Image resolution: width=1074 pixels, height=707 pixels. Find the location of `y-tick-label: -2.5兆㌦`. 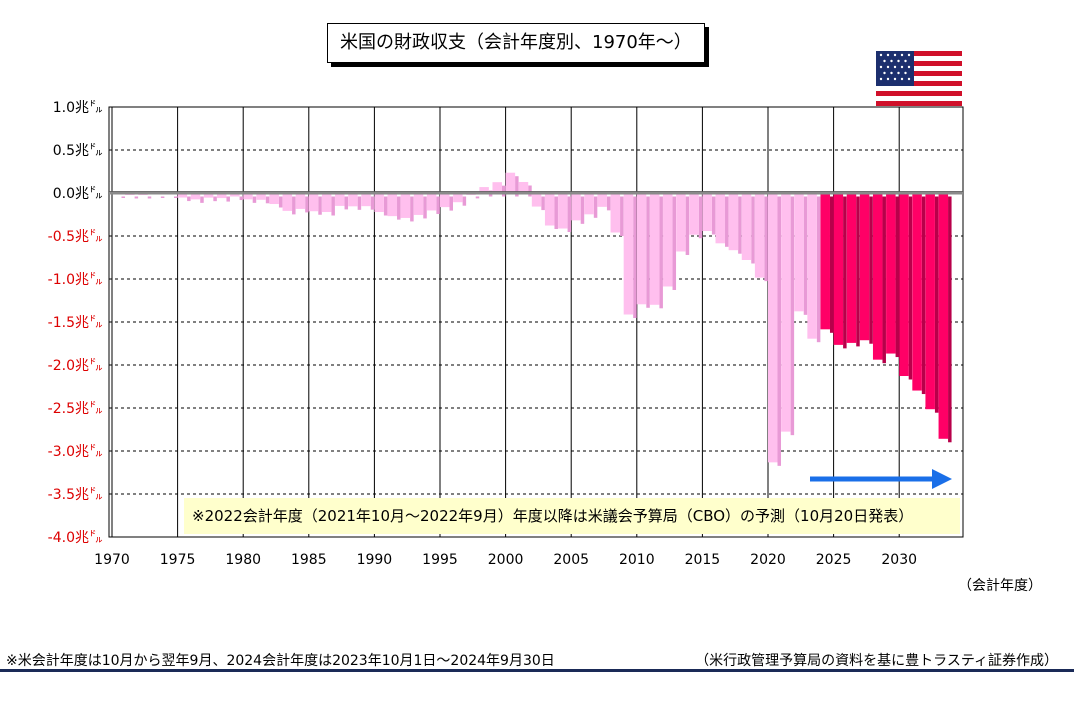

y-tick-label: -2.5兆㌦ is located at coordinates (75, 409).